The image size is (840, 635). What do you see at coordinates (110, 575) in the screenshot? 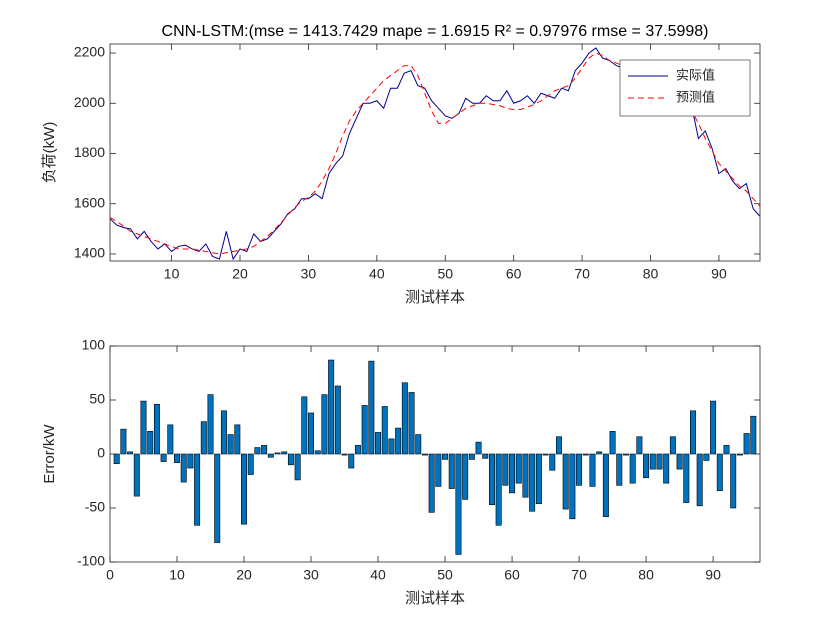
I see `x-tick-label: 0` at bounding box center [110, 575].